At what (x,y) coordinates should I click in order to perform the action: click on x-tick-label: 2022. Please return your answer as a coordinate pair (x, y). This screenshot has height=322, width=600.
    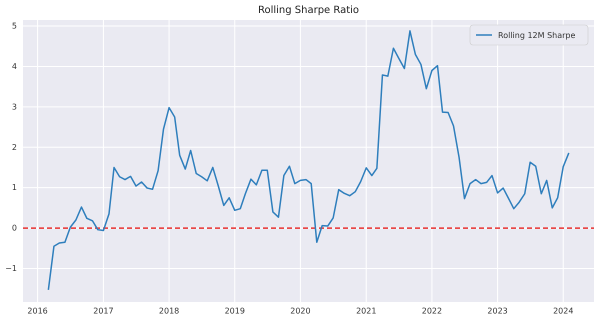
    Looking at the image, I should click on (432, 311).